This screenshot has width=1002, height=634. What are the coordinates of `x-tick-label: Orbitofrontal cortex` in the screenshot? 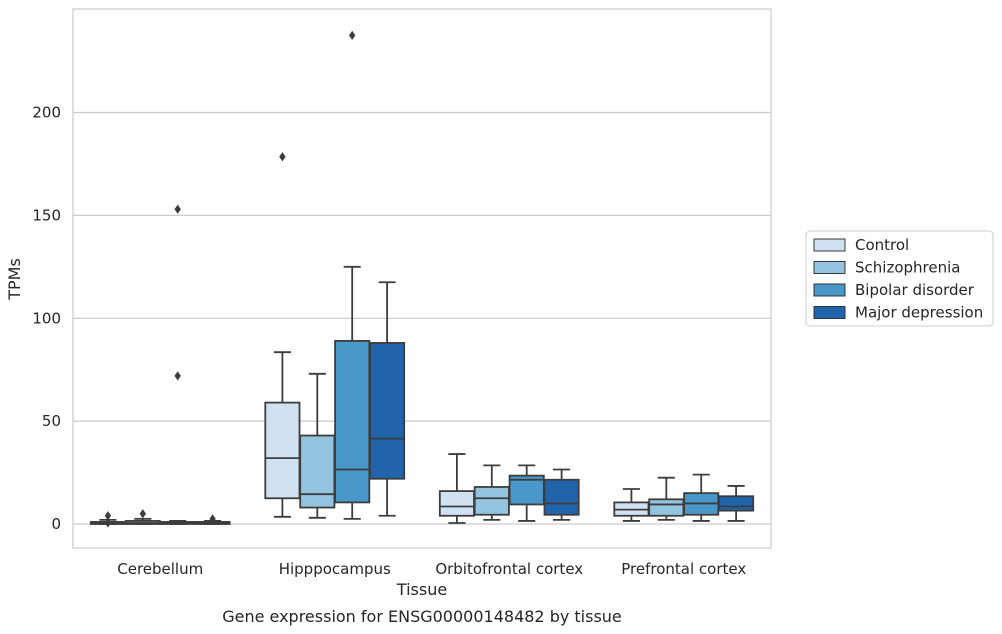 It's located at (509, 569).